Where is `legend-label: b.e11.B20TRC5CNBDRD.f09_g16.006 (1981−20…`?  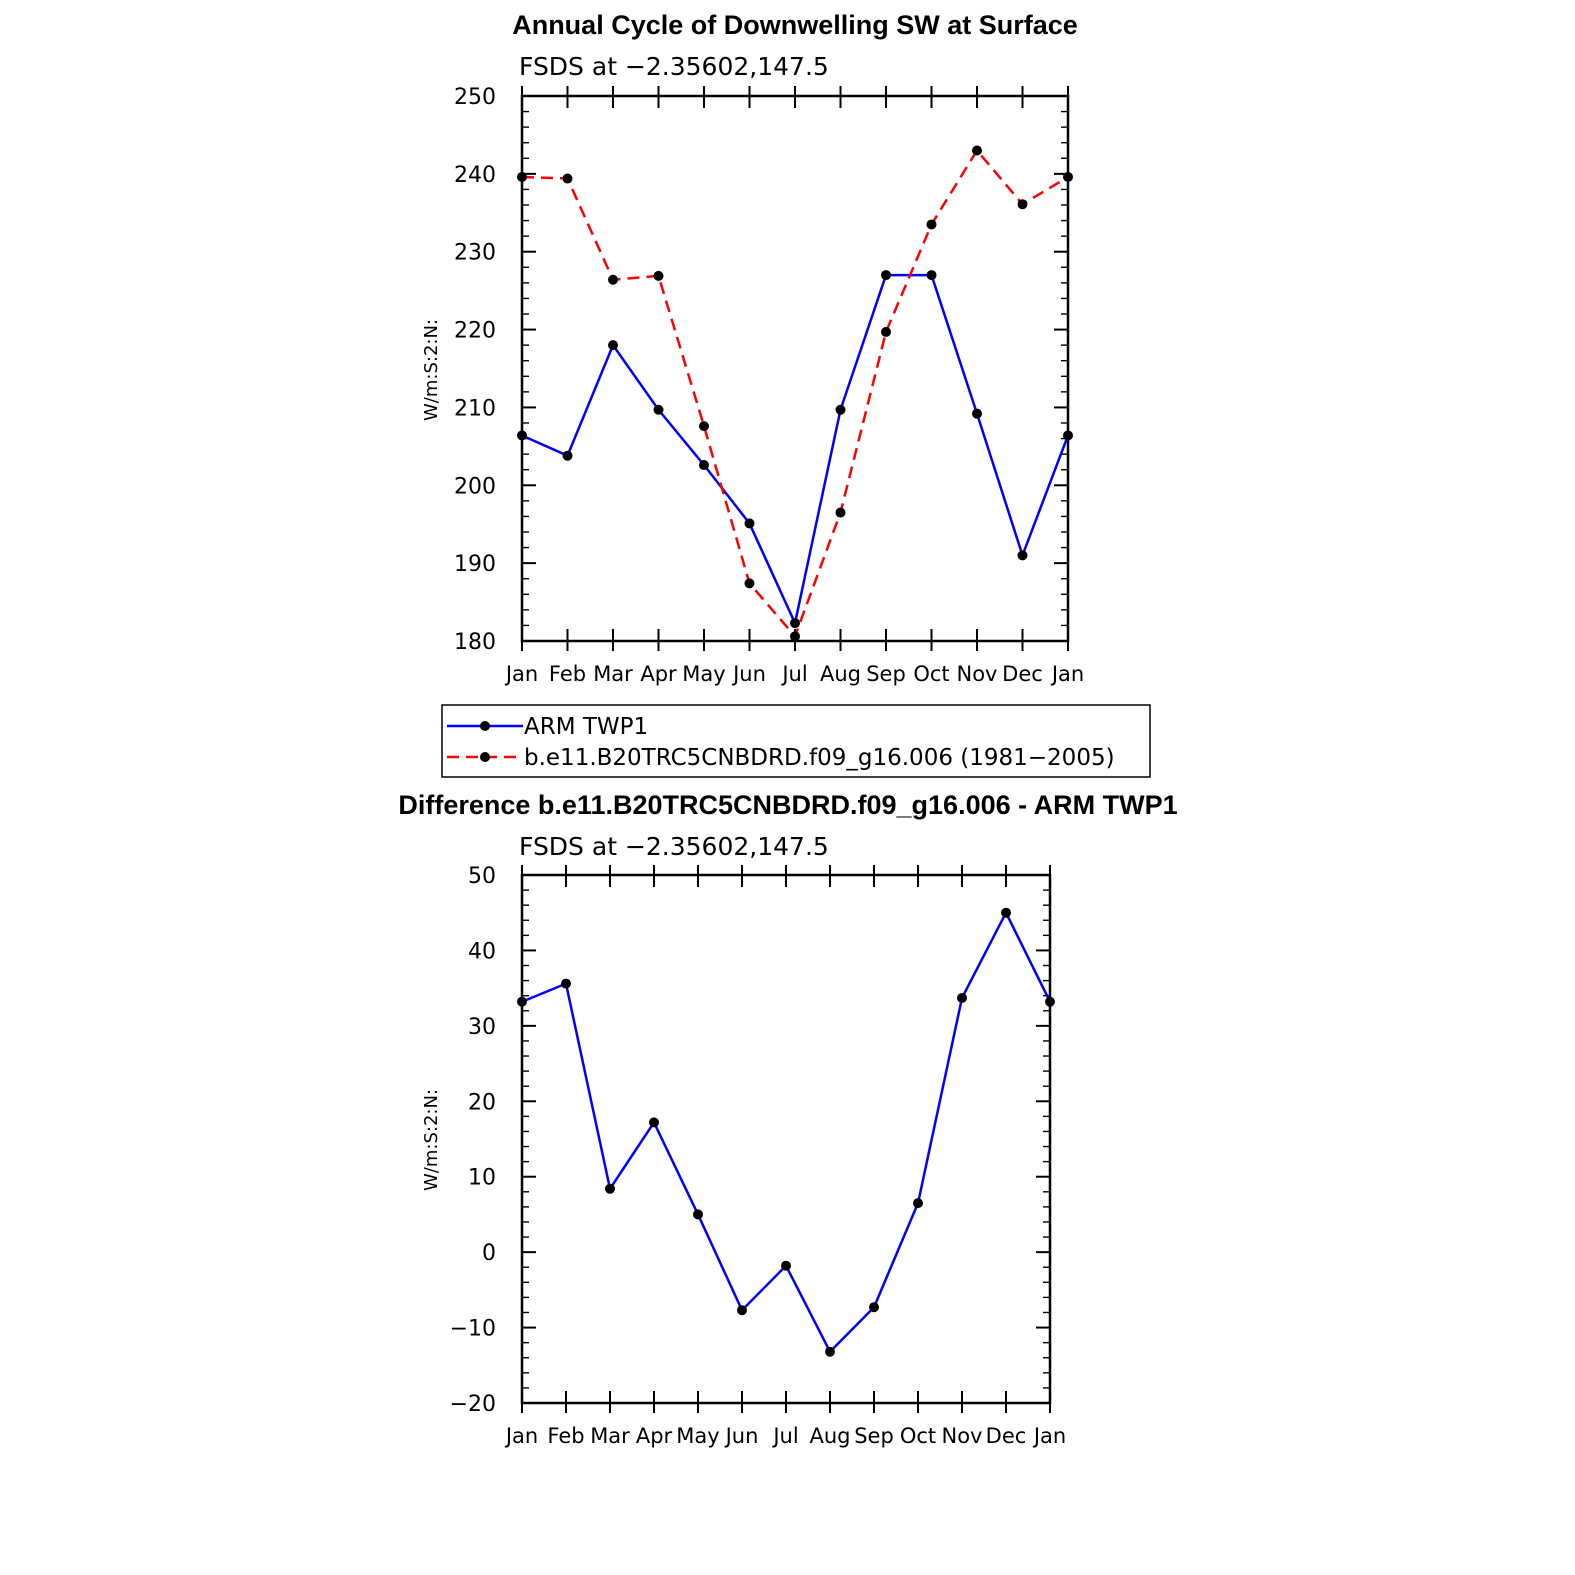
legend-label: b.e11.B20TRC5CNBDRD.f09_g16.006 (1981−20… is located at coordinates (819, 758).